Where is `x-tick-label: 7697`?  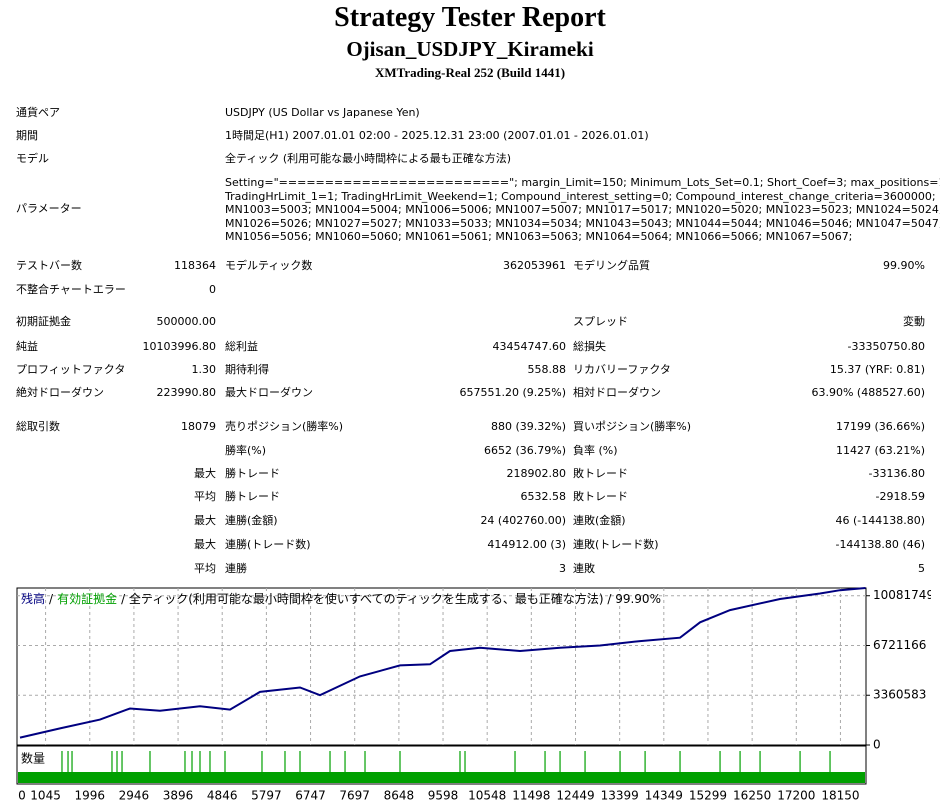 x-tick-label: 7697 is located at coordinates (354, 796).